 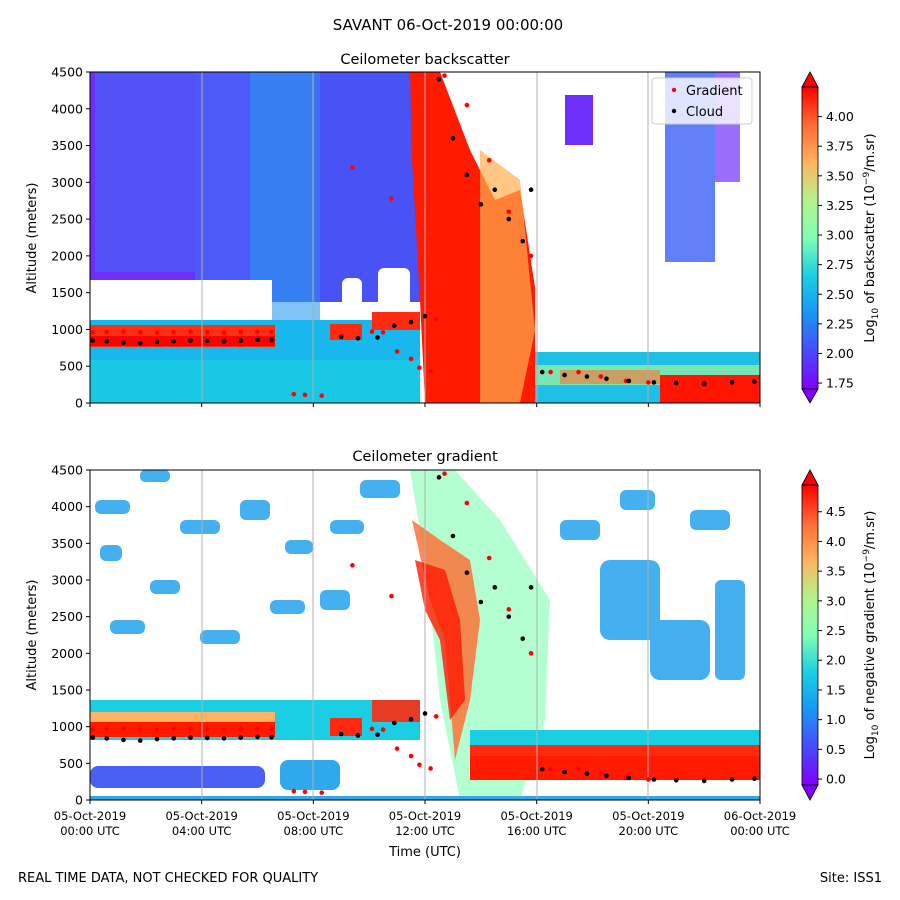 I want to click on gradient-xtick-label: 16:00 UTC, so click(x=537, y=831).